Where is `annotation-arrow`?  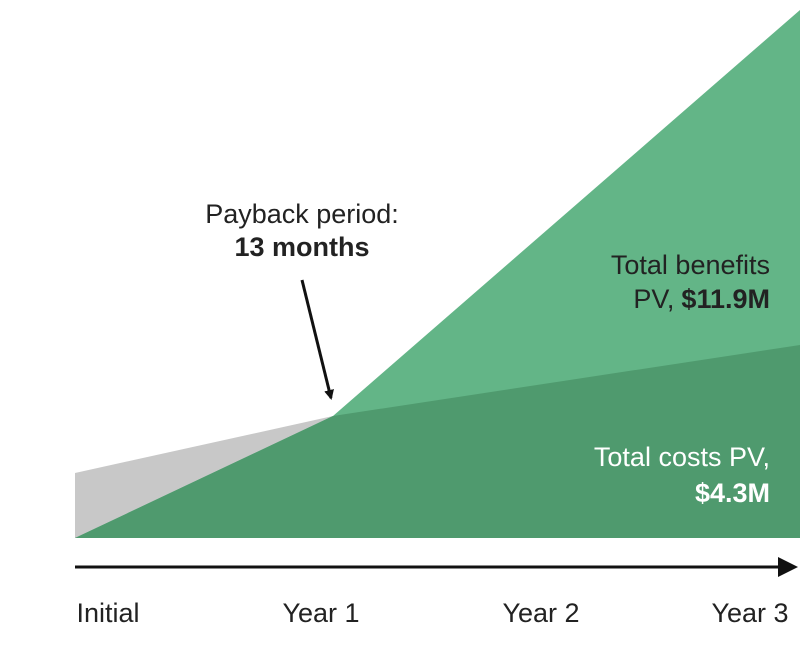 annotation-arrow is located at coordinates (317, 339).